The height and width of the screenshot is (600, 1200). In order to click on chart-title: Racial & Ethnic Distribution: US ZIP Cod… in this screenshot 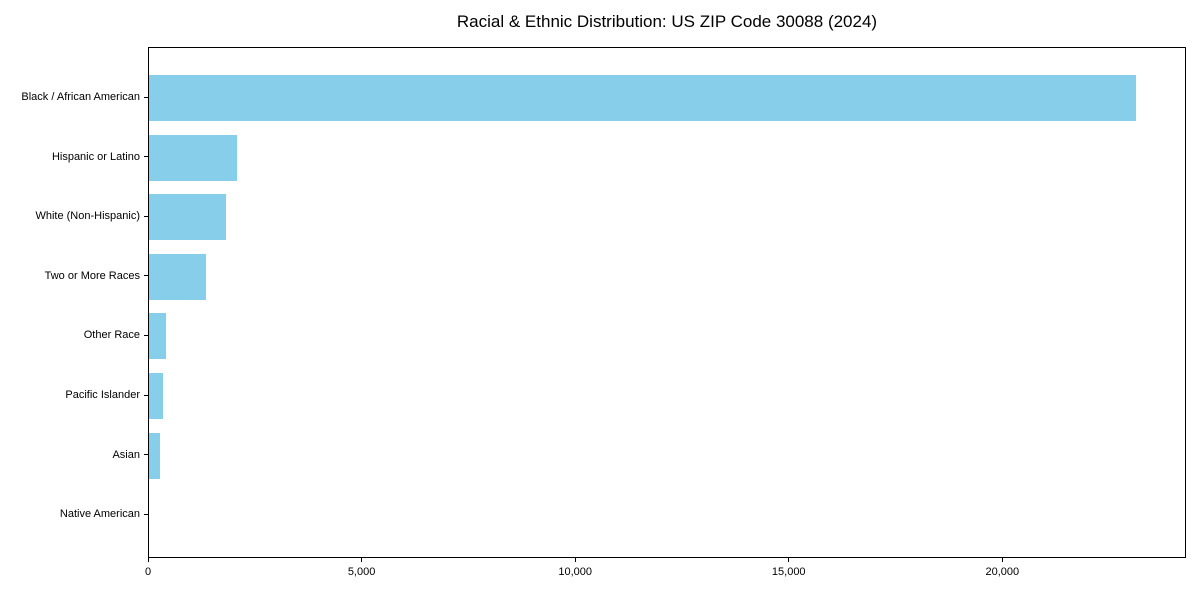, I will do `click(667, 21)`.